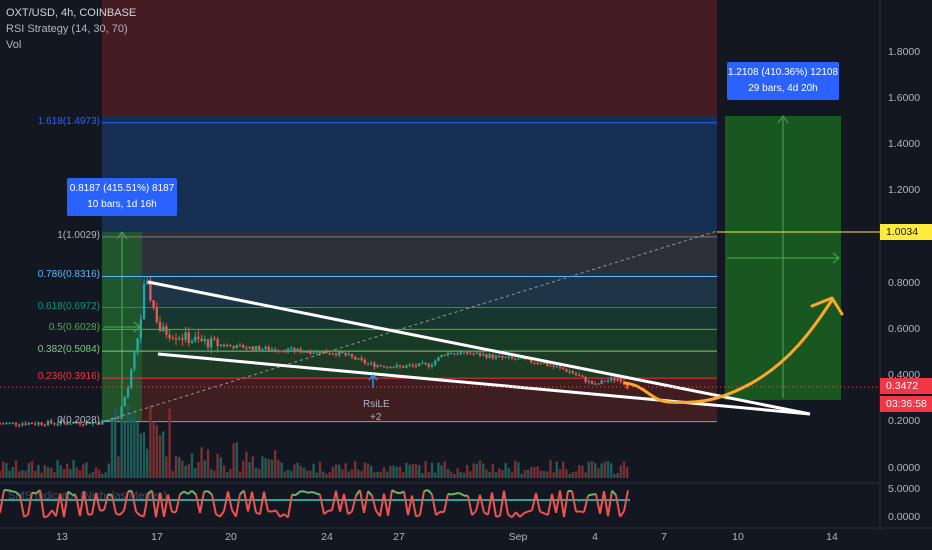 The height and width of the screenshot is (550, 932). Describe the element at coordinates (399, 537) in the screenshot. I see `time-axis-tick: 27` at that location.